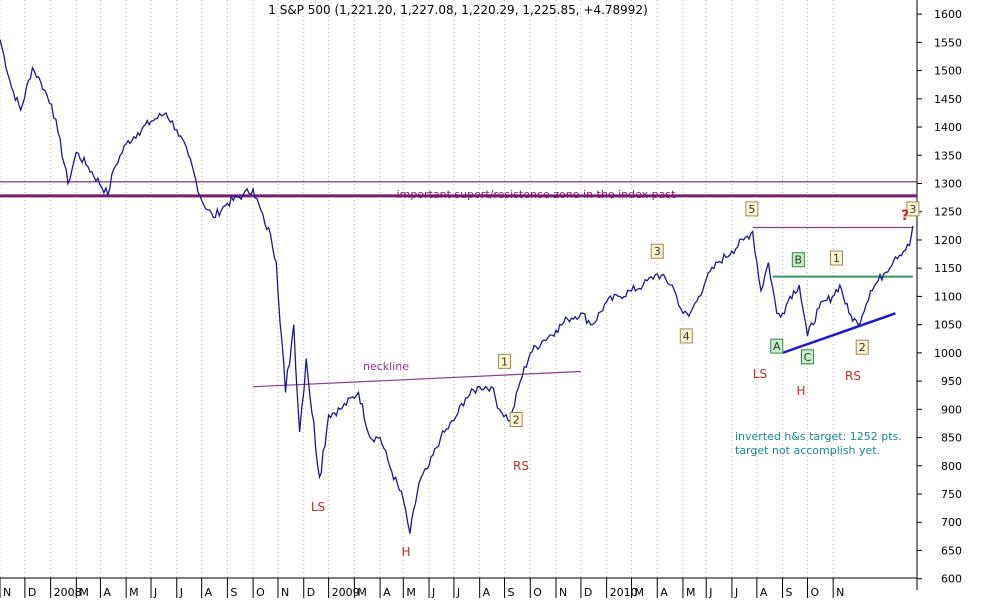  Describe the element at coordinates (948, 71) in the screenshot. I see `y-tick-label: 1500` at that location.